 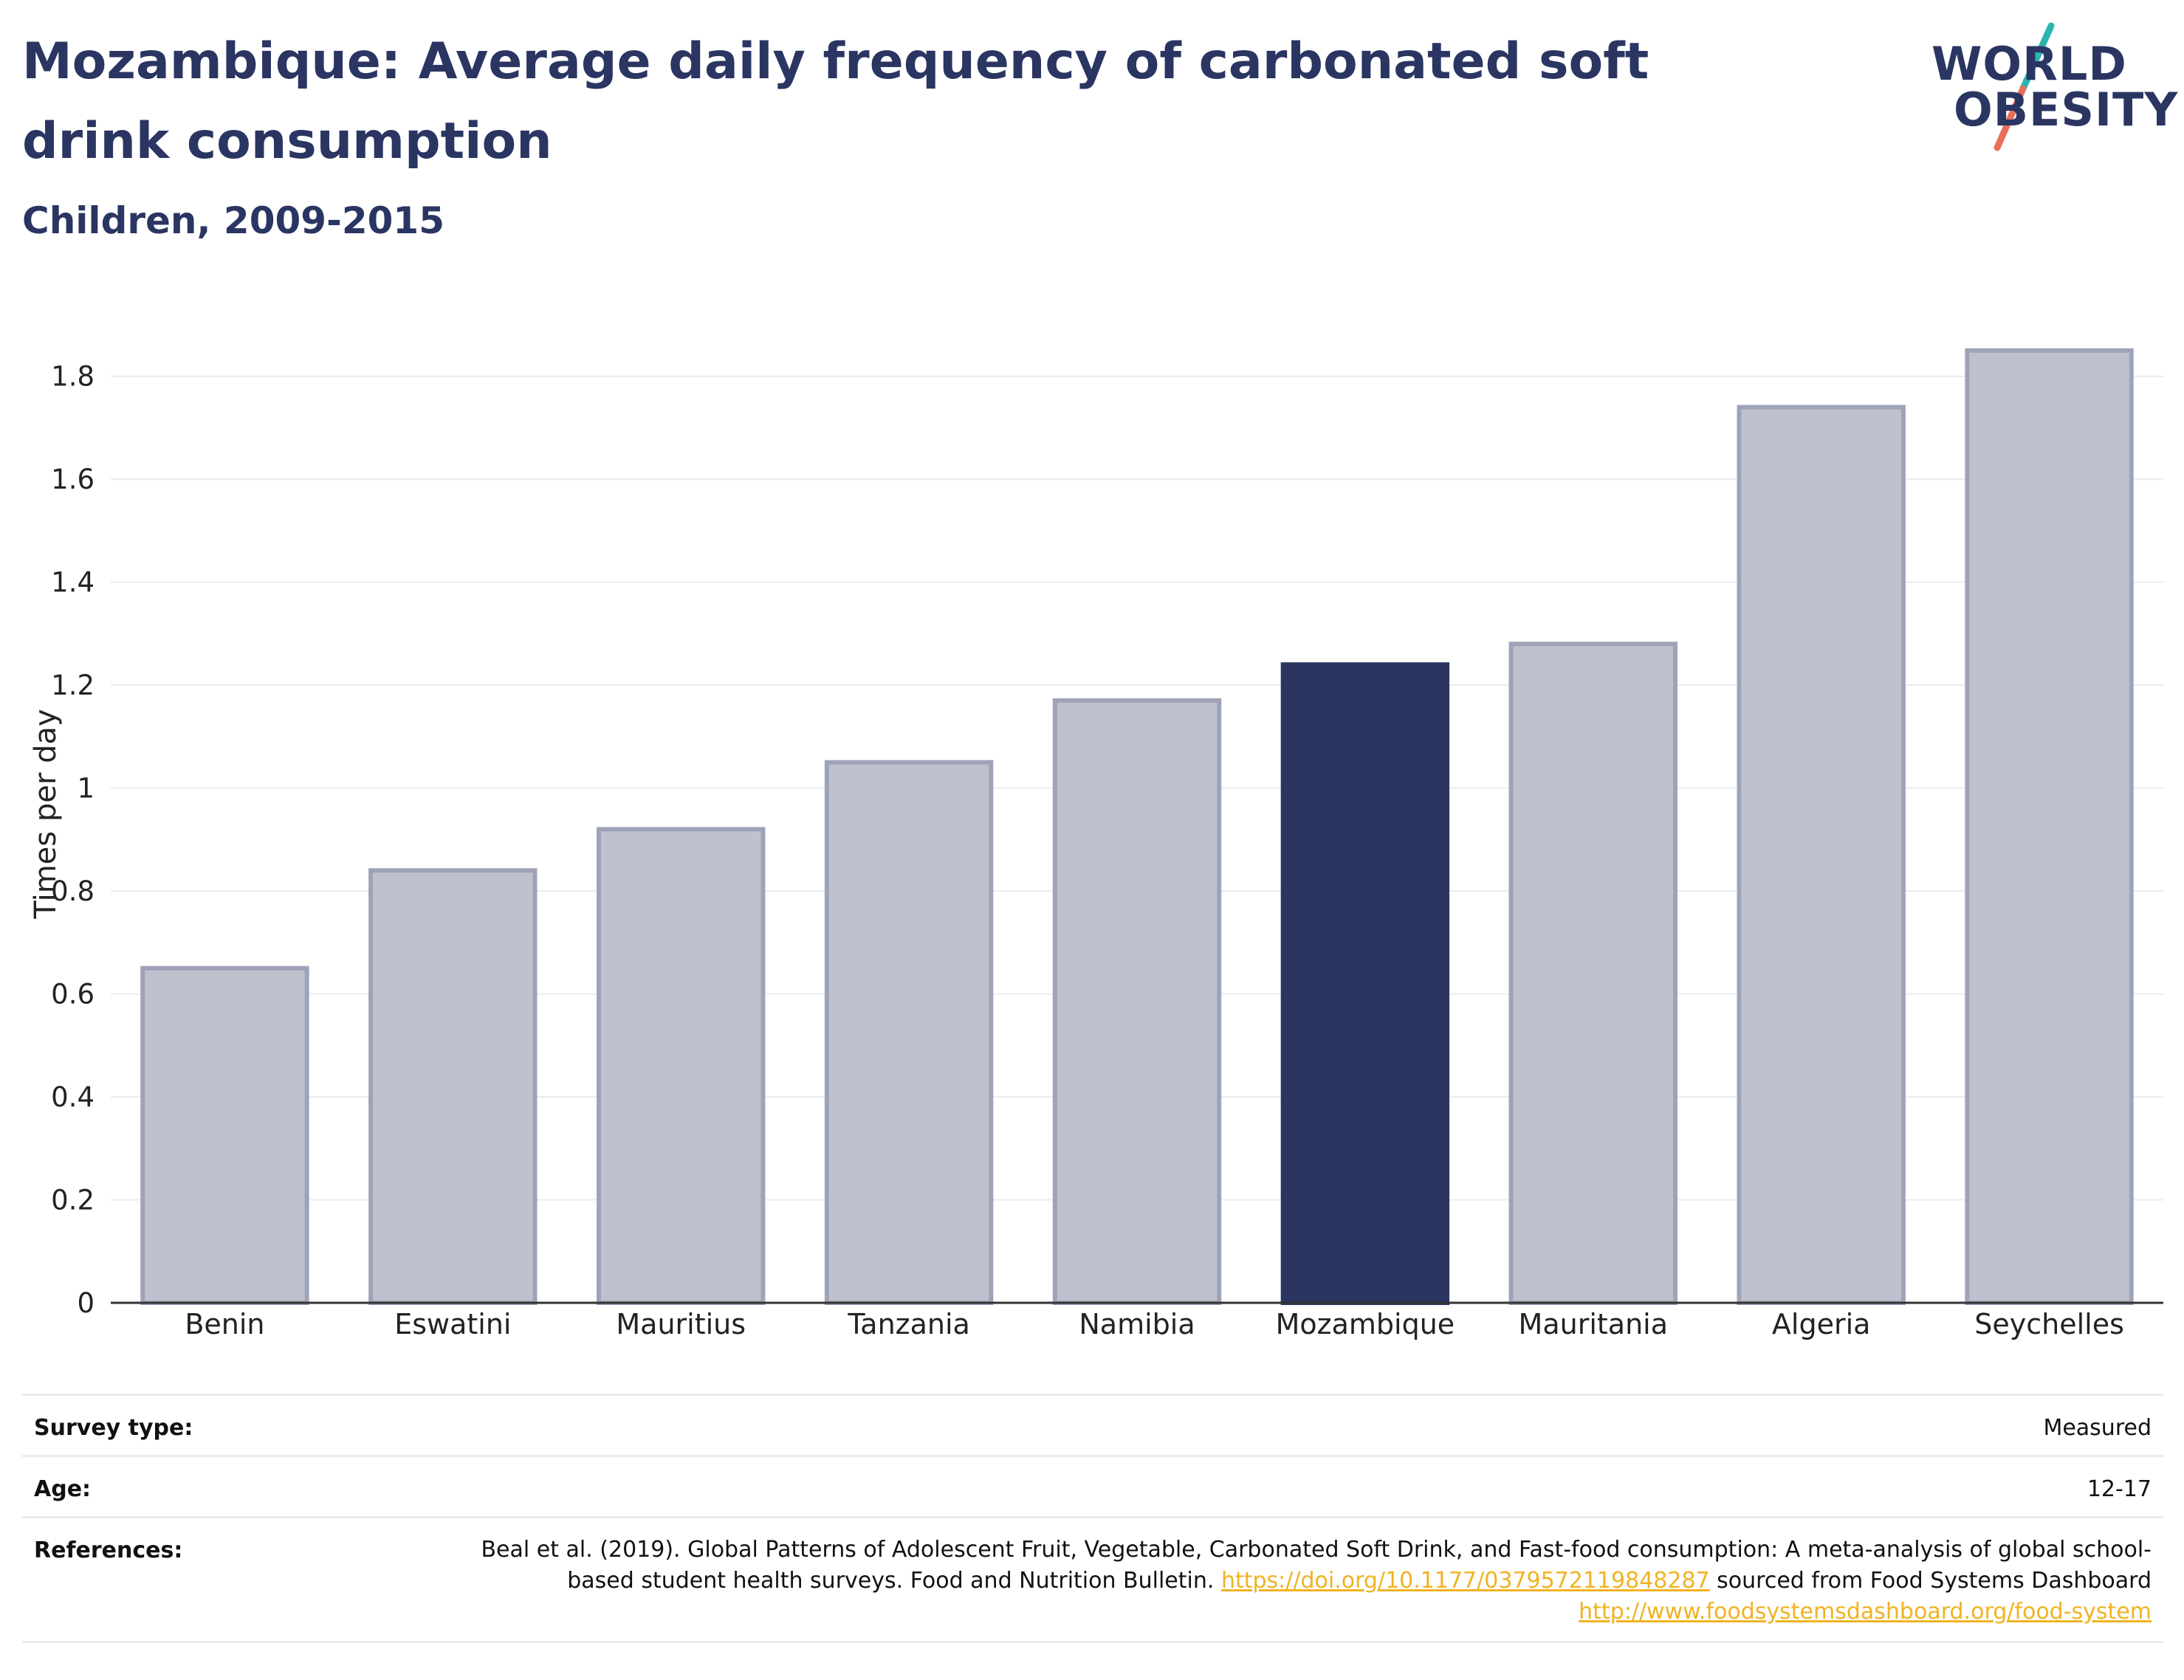 What do you see at coordinates (86, 1303) in the screenshot?
I see `y-tick-label: 0` at bounding box center [86, 1303].